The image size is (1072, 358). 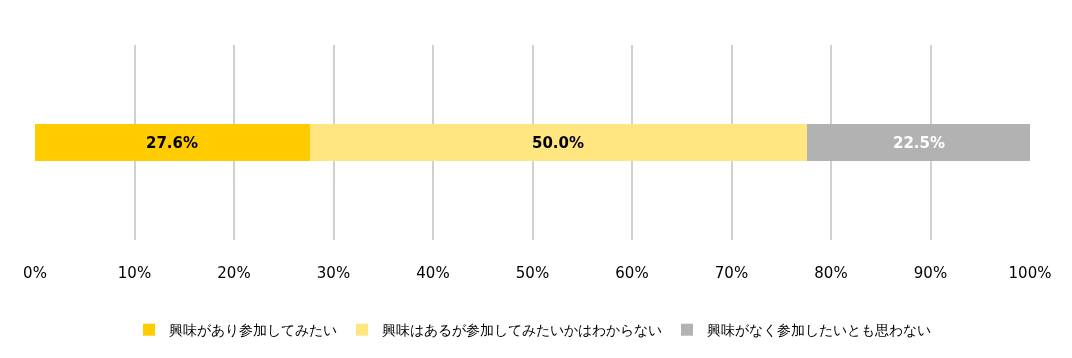 I want to click on x-tick-label: 30%, so click(x=333, y=273).